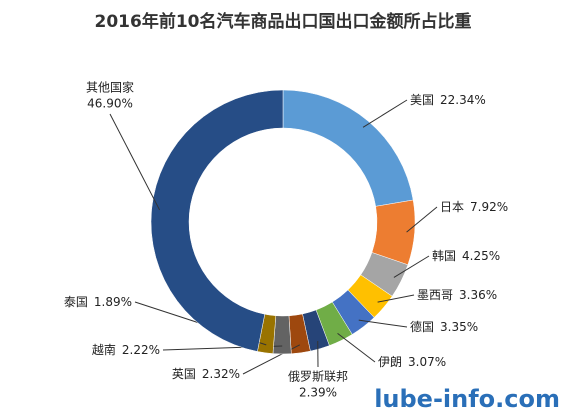 The width and height of the screenshot is (567, 415). What do you see at coordinates (463, 100) in the screenshot?
I see `slice-value: 22.34%` at bounding box center [463, 100].